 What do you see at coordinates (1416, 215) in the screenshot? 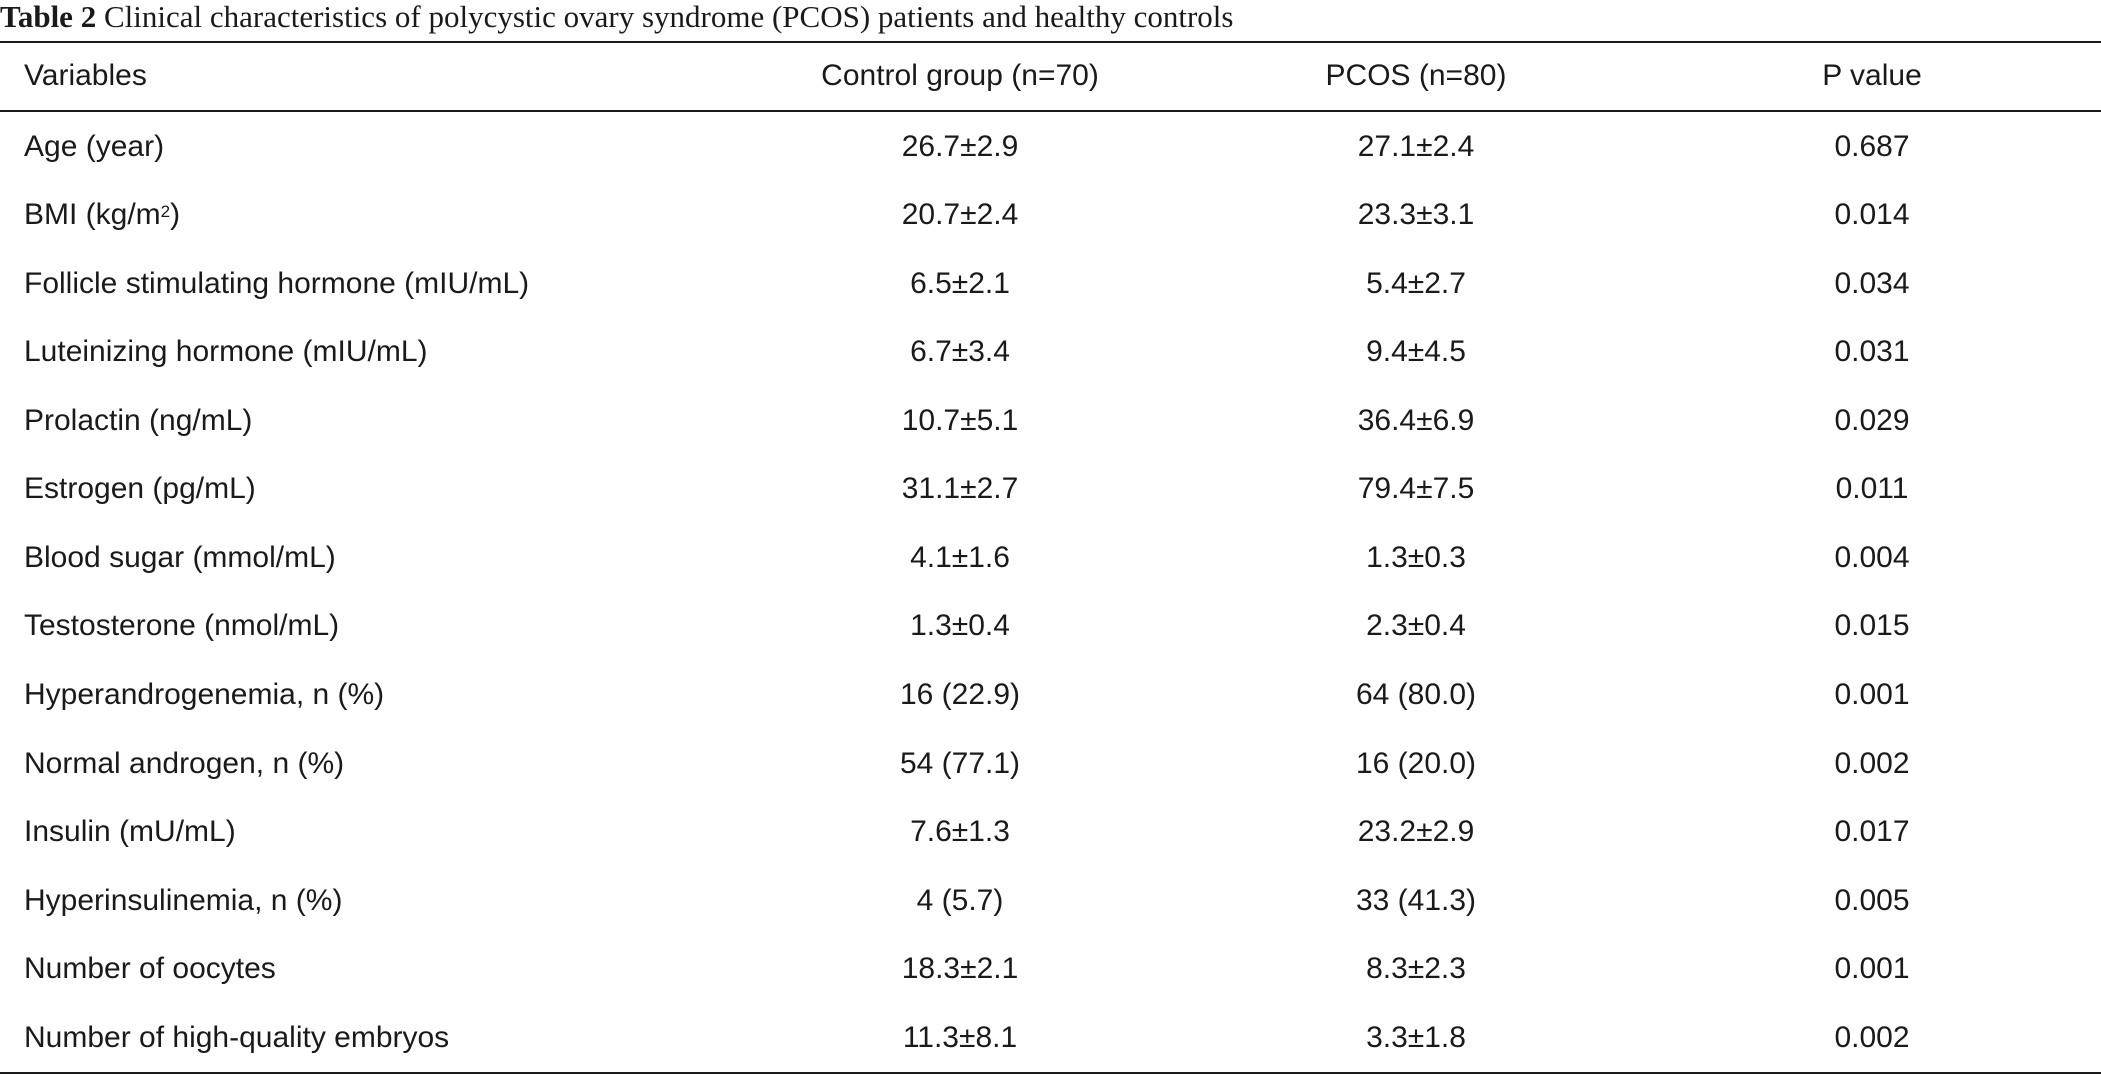
I see `cell-pcos-value: 23.3±3.1` at bounding box center [1416, 215].